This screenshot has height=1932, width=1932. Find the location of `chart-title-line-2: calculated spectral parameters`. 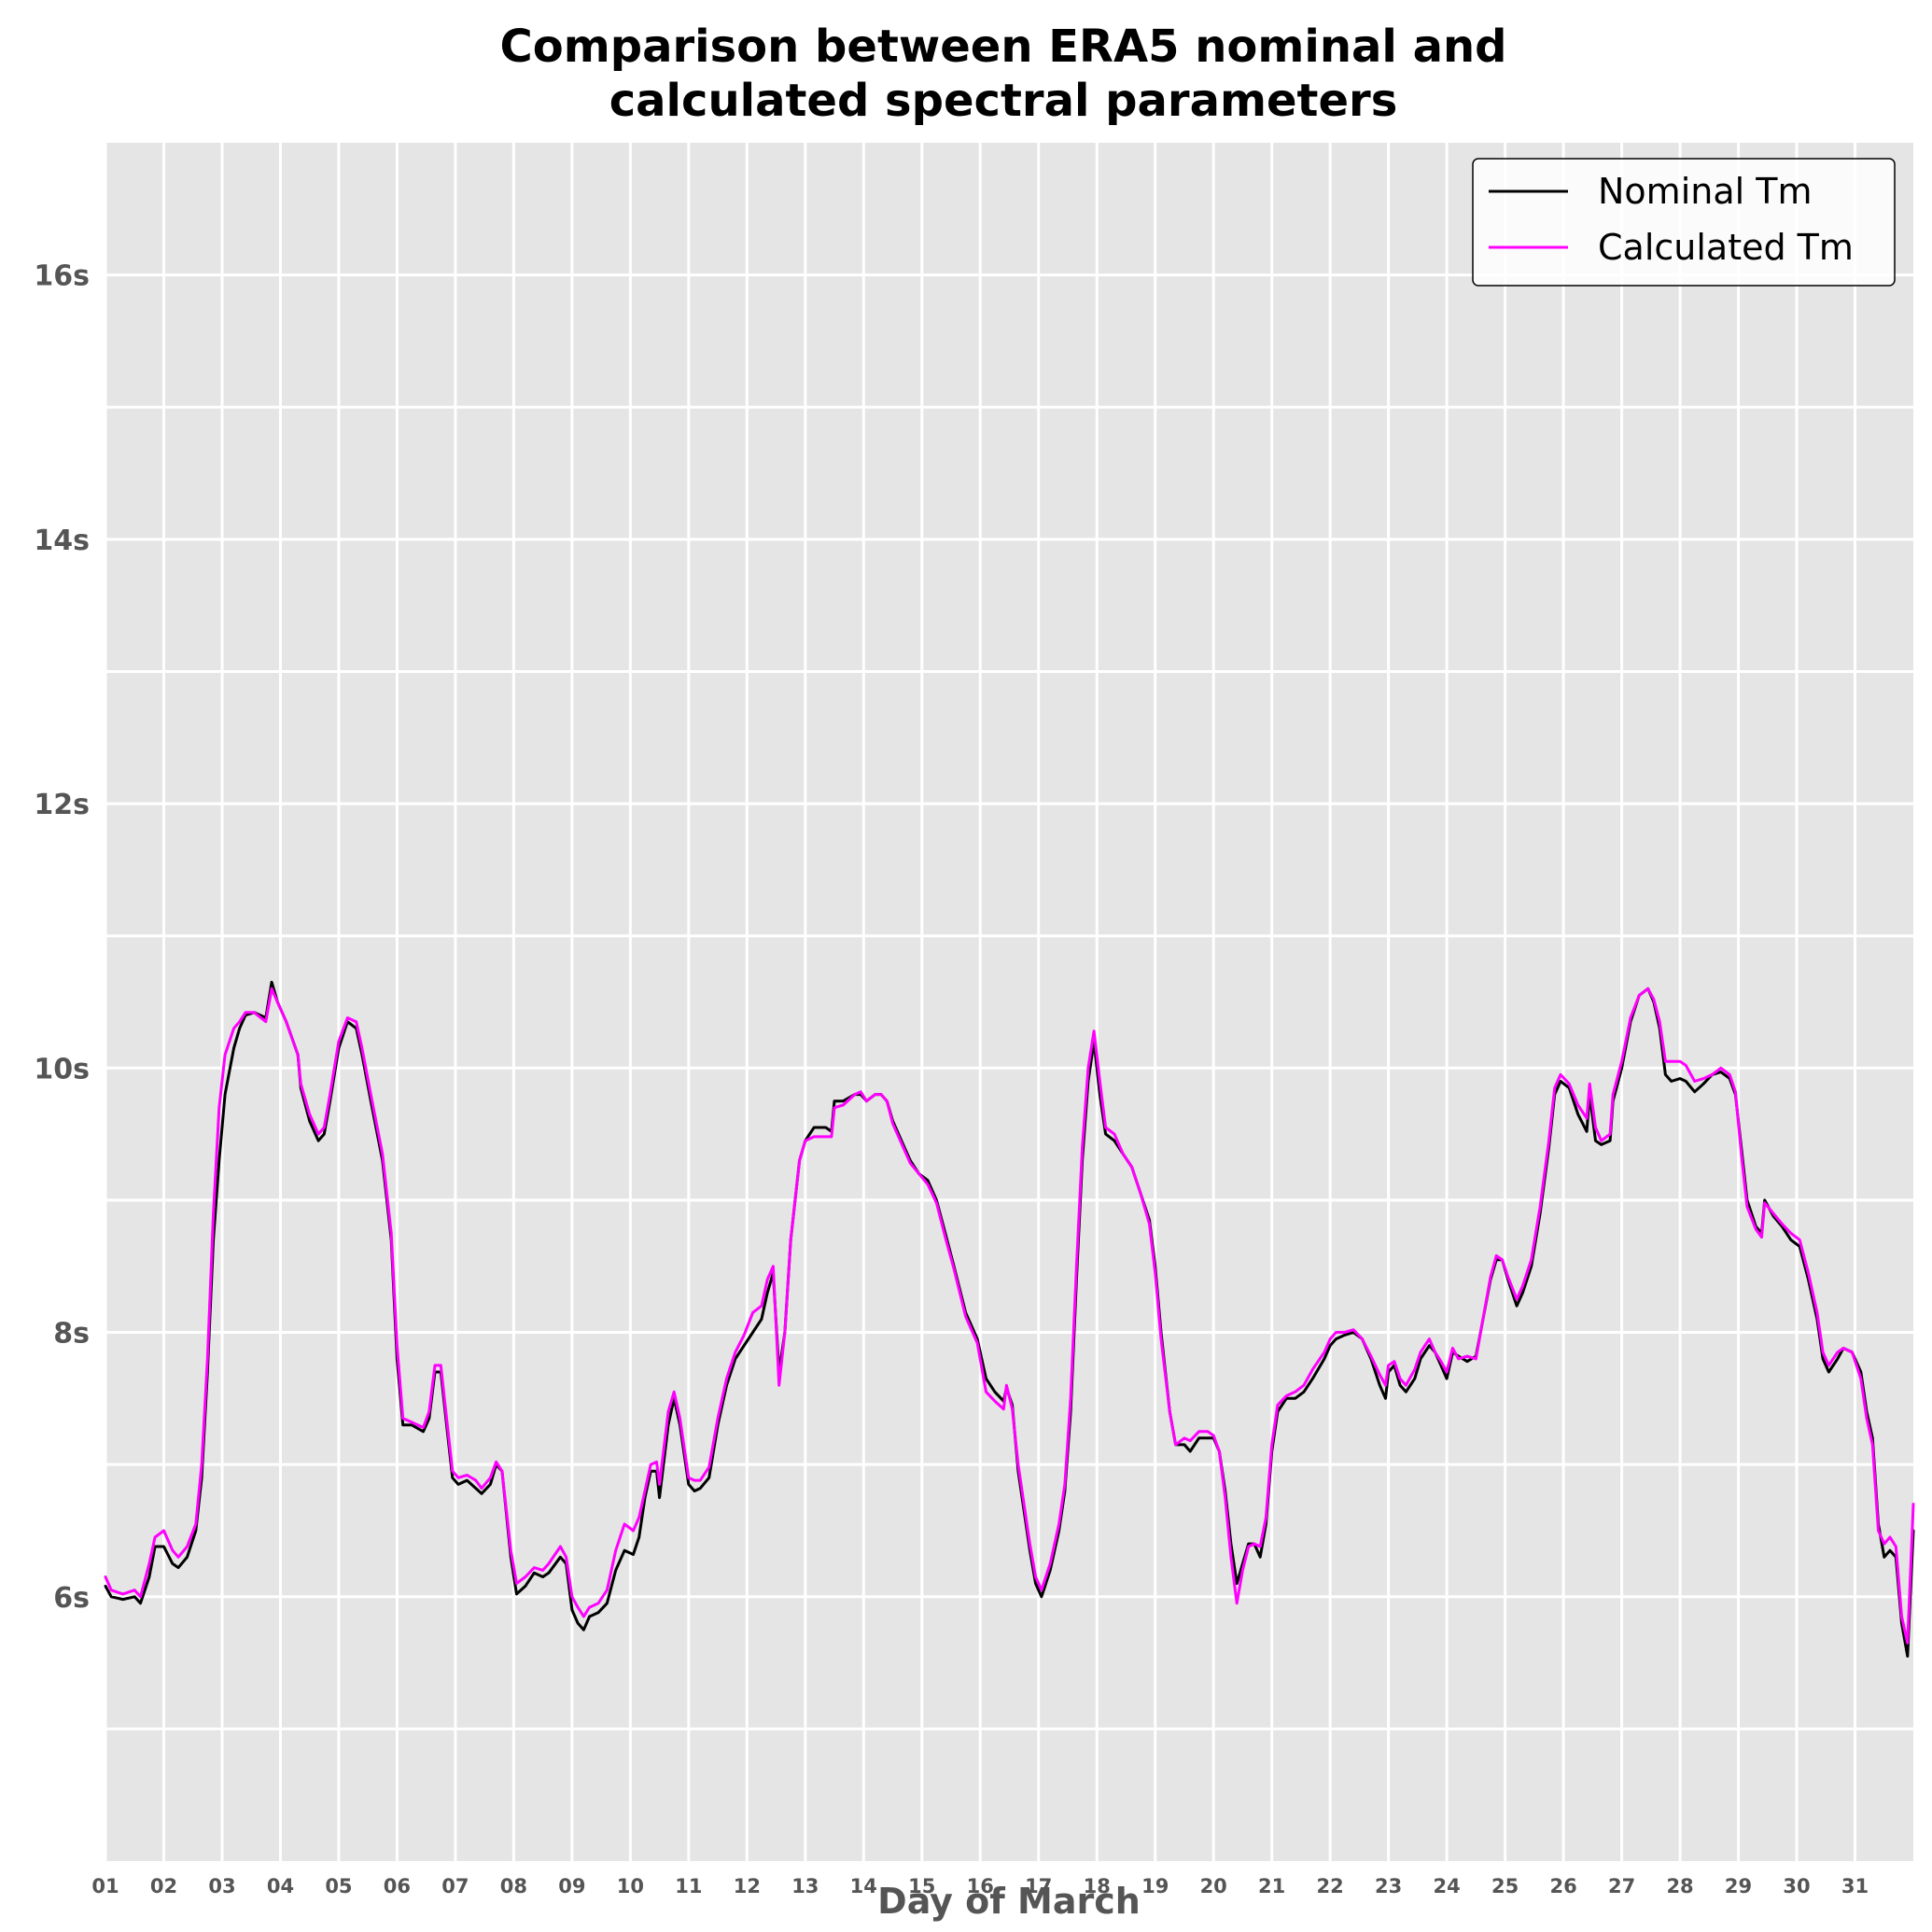

chart-title-line-2: calculated spectral parameters is located at coordinates (1003, 101).